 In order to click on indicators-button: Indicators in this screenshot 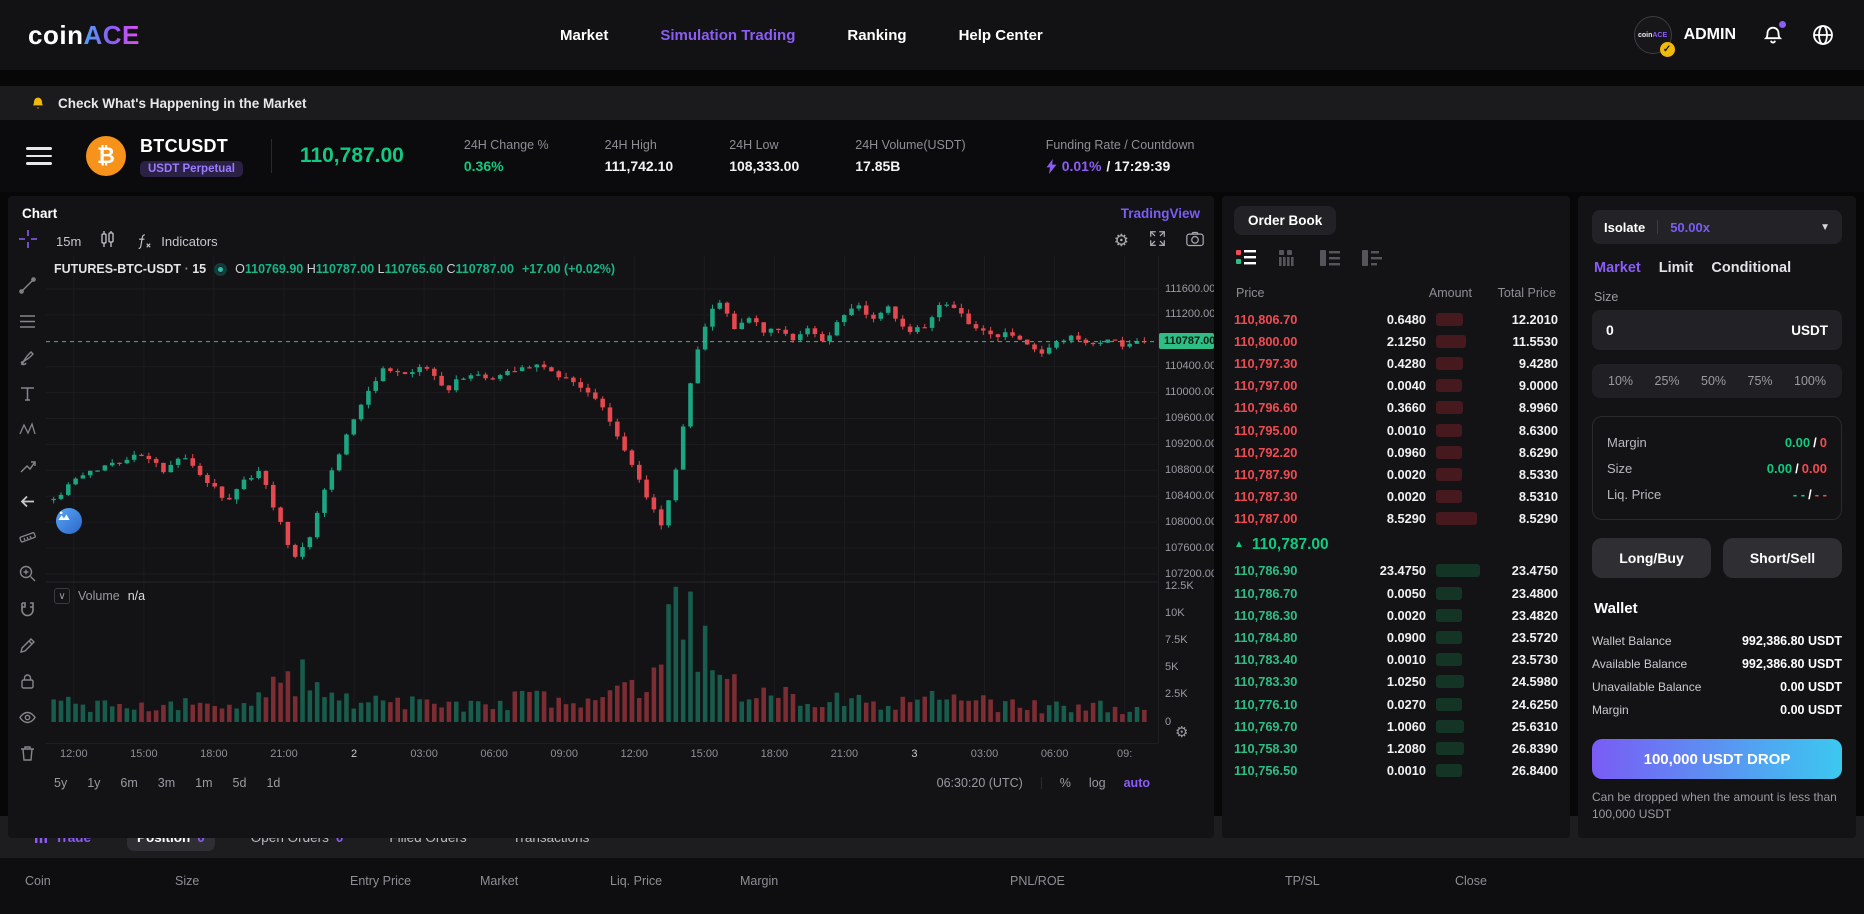, I will do `click(176, 241)`.